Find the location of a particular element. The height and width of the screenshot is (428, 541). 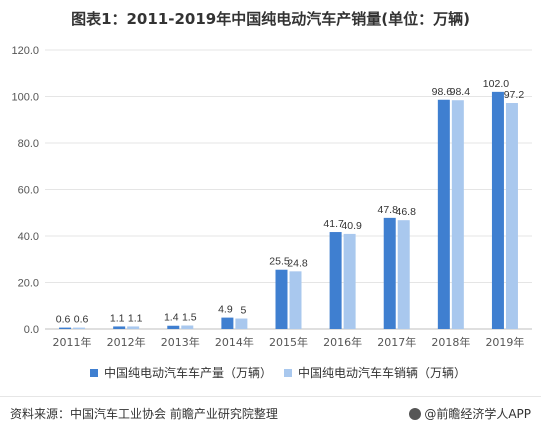

value-label-sales: 40.9 is located at coordinates (351, 226).